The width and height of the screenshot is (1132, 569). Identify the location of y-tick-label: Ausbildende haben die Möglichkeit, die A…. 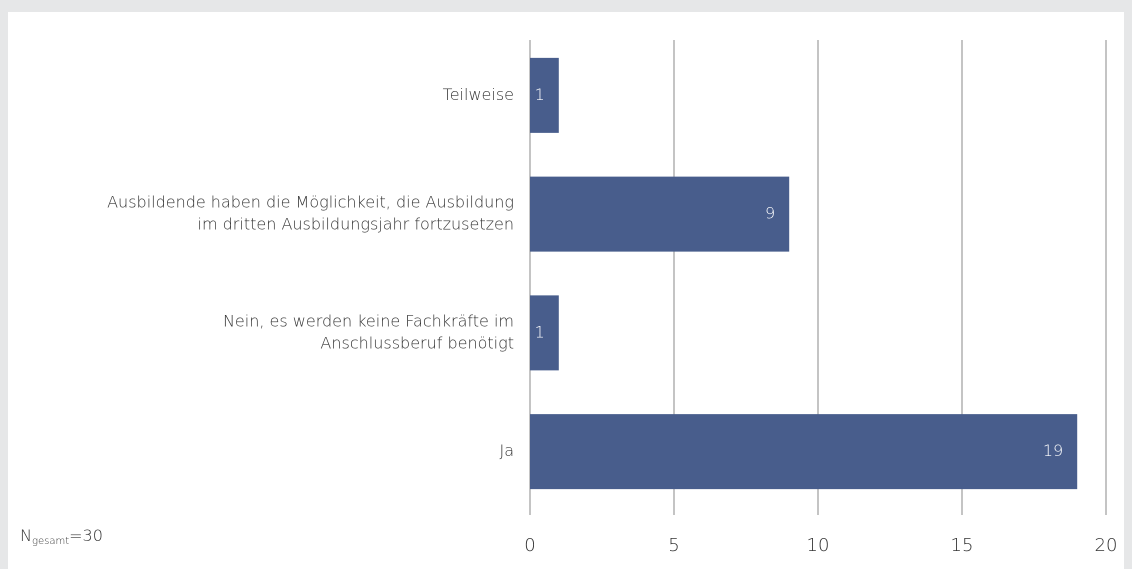
(310, 202).